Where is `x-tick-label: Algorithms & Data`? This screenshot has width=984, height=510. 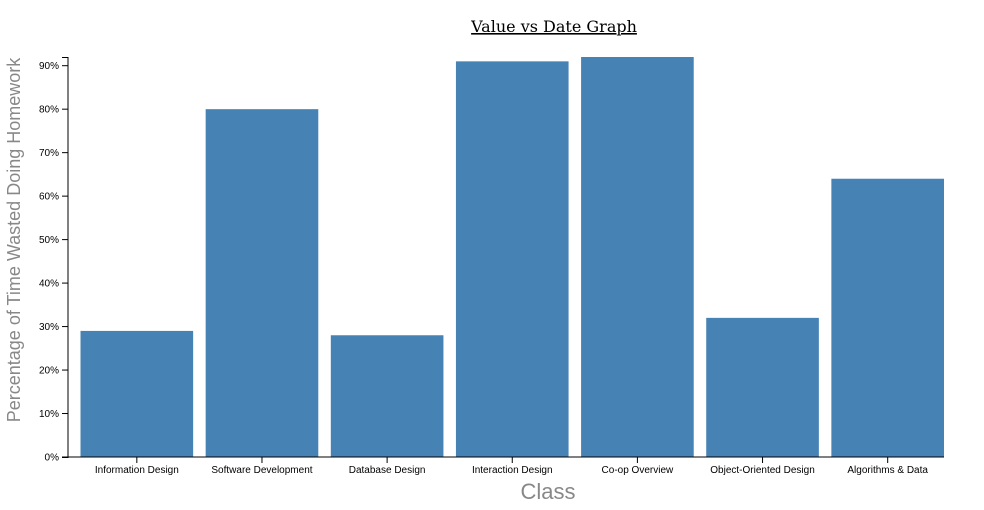
x-tick-label: Algorithms & Data is located at coordinates (887, 470).